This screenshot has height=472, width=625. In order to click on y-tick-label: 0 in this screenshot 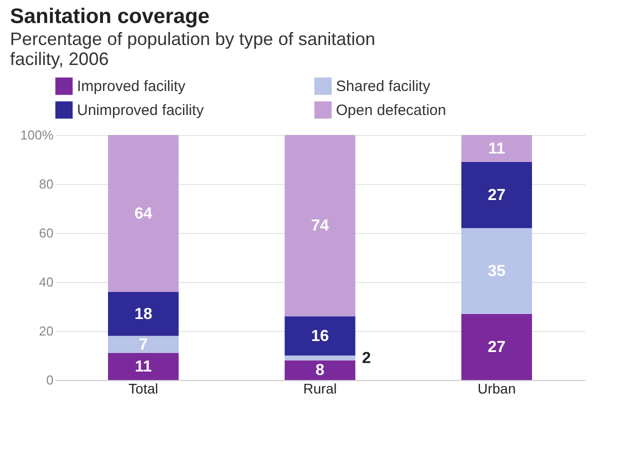, I will do `click(50, 380)`.